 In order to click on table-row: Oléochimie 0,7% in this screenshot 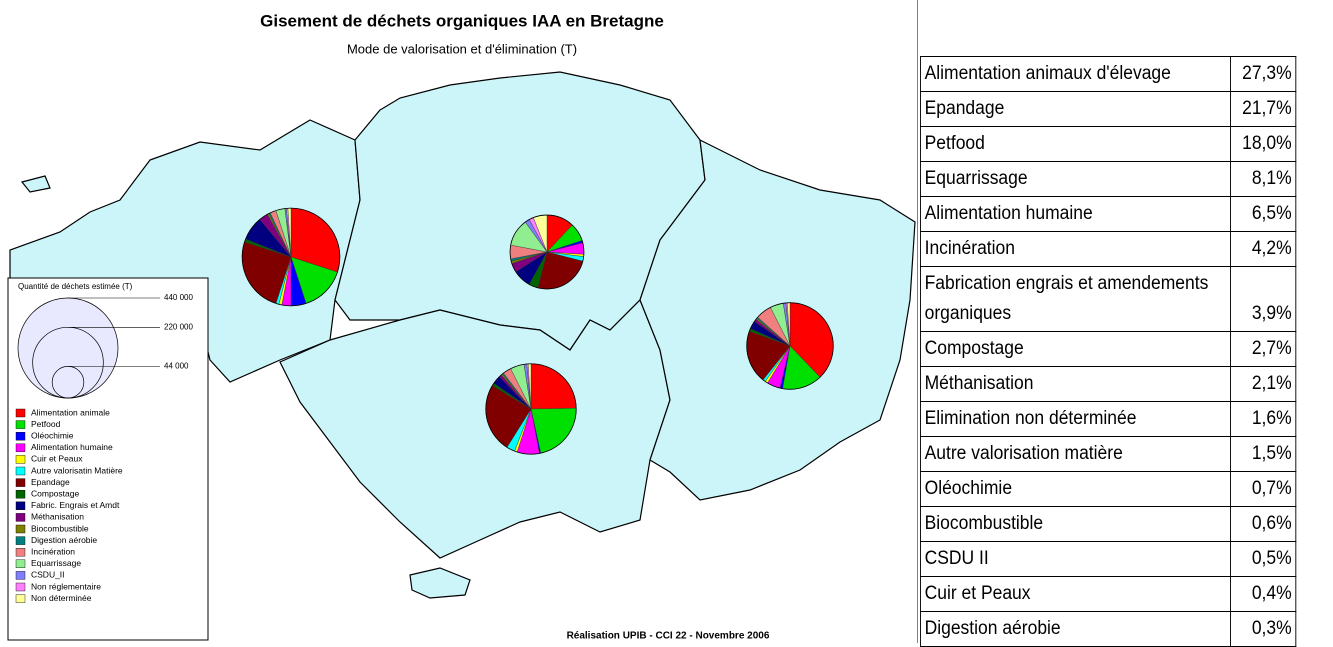, I will do `click(1108, 489)`.